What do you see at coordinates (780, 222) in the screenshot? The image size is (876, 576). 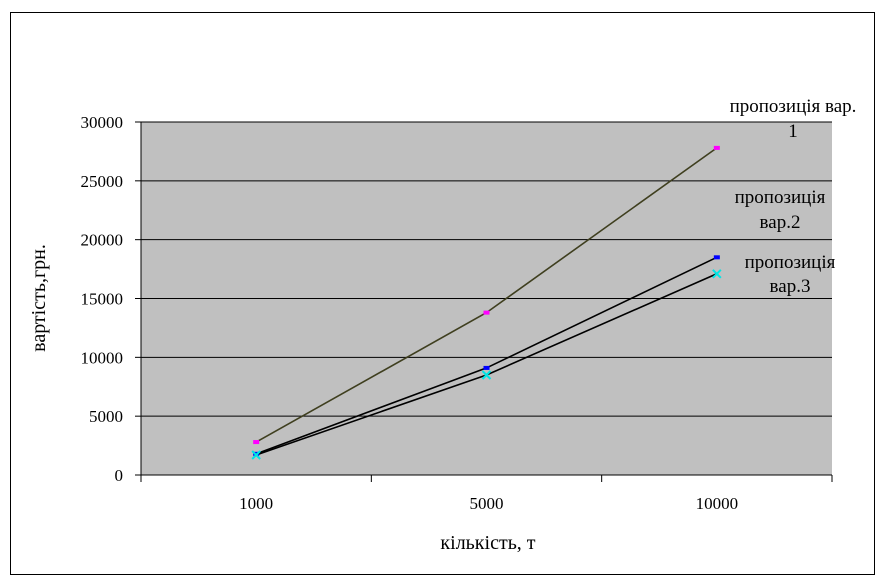 I see `series-label: вар.2` at bounding box center [780, 222].